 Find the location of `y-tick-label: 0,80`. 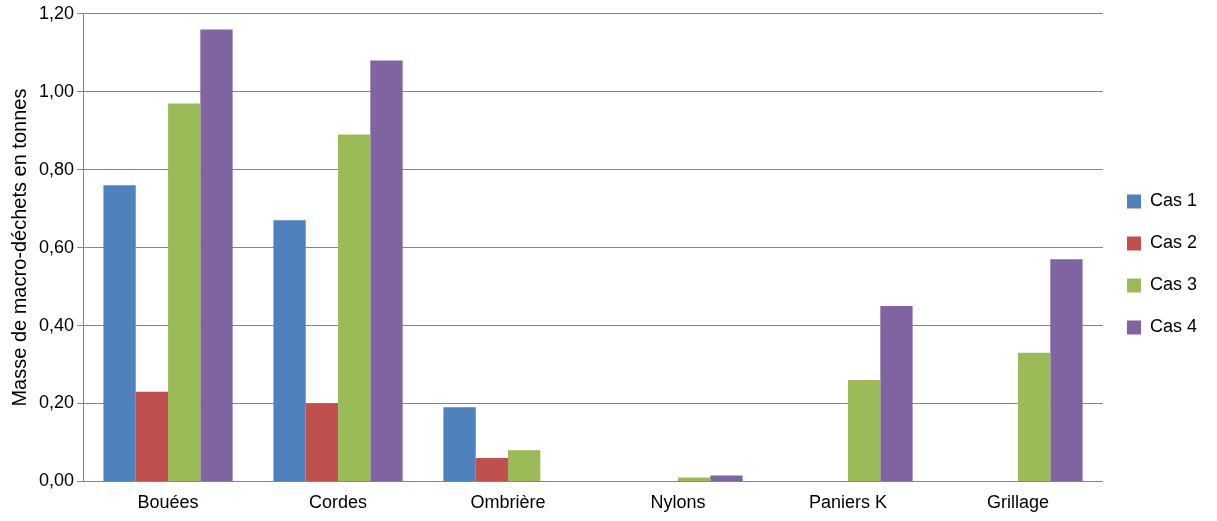

y-tick-label: 0,80 is located at coordinates (56, 168).